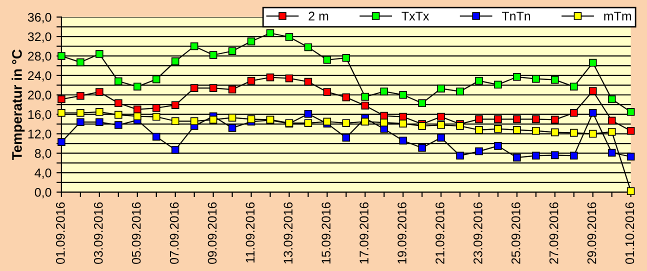 The height and width of the screenshot is (271, 647). Describe the element at coordinates (553, 233) in the screenshot. I see `x-tick-label: 27.09.2016` at that location.